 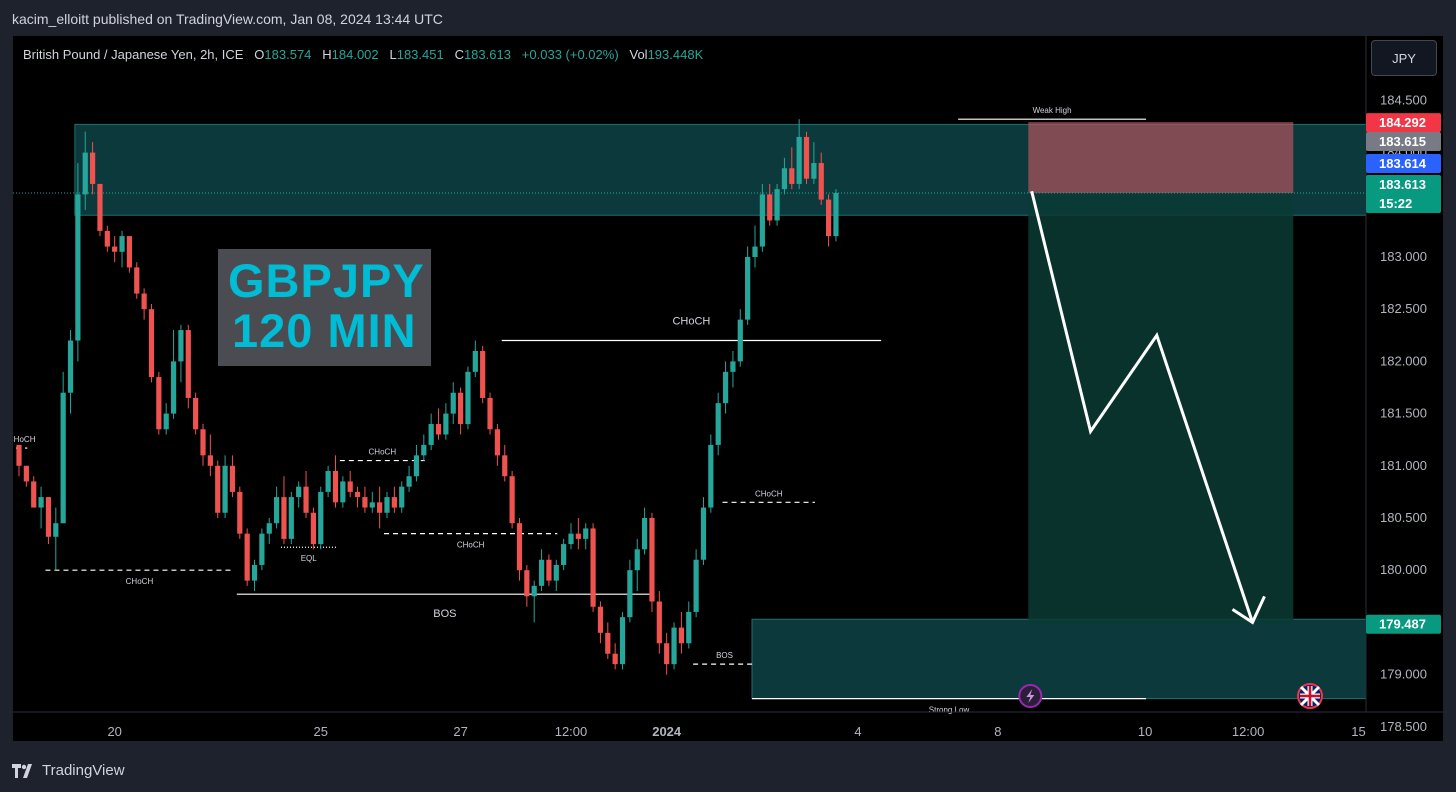 What do you see at coordinates (1161, 408) in the screenshot?
I see `take-profit-zone` at bounding box center [1161, 408].